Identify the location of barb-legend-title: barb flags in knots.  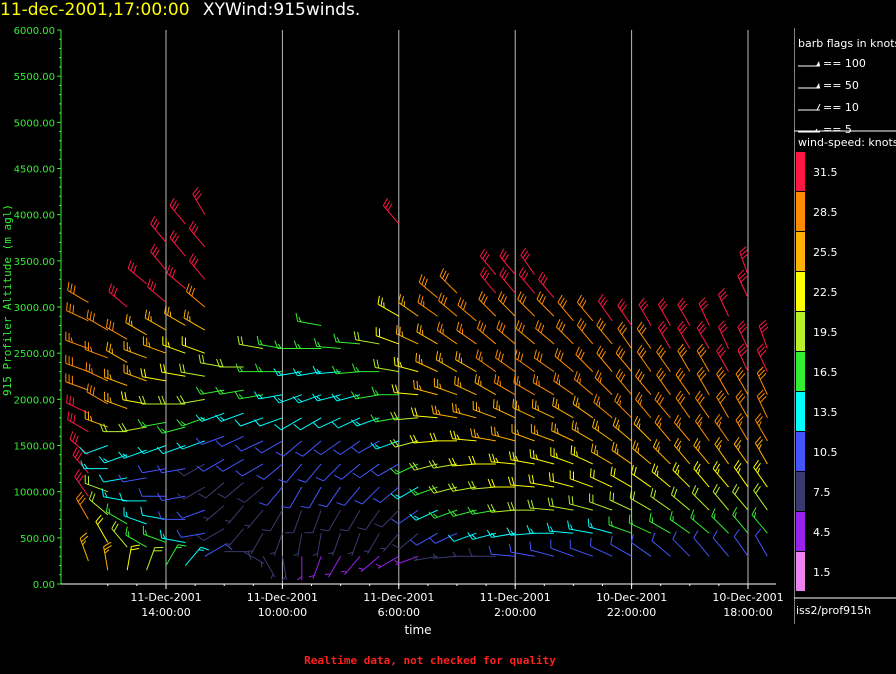
(847, 43).